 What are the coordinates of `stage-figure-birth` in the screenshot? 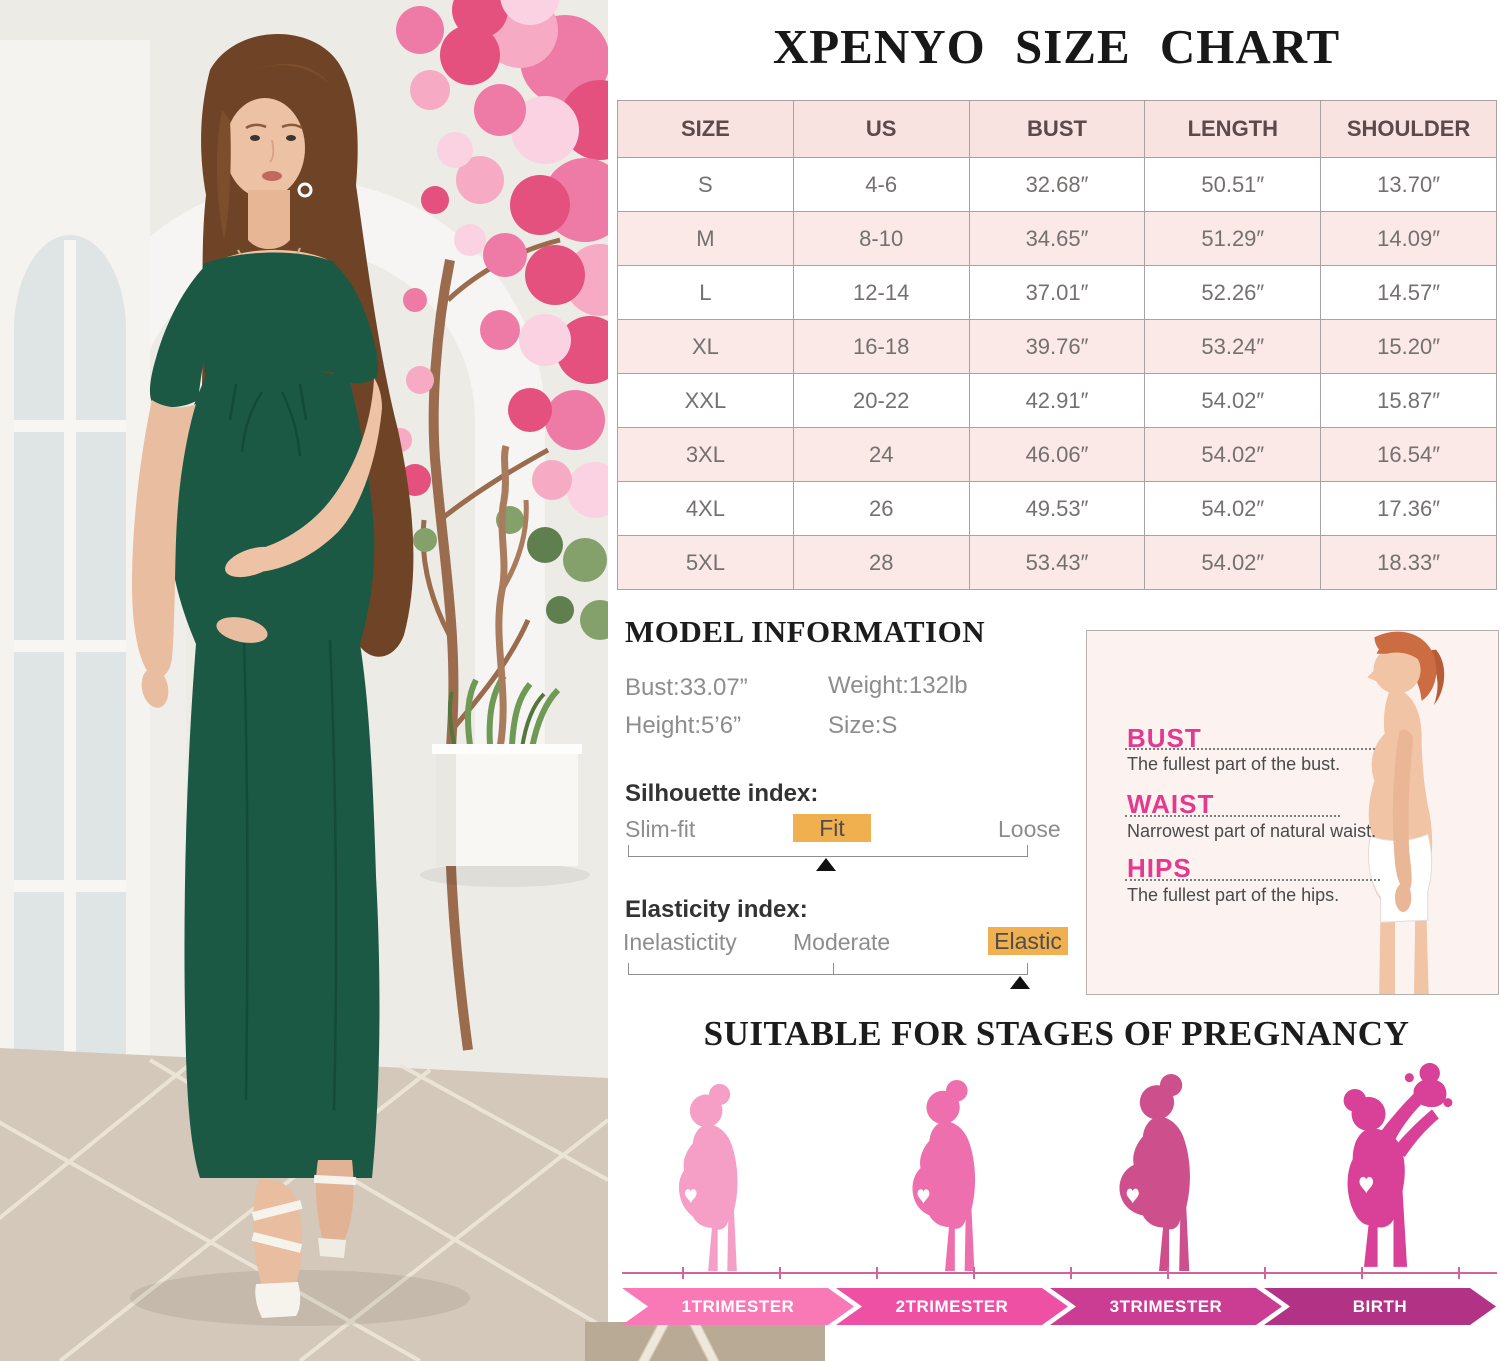 It's located at (1398, 1164).